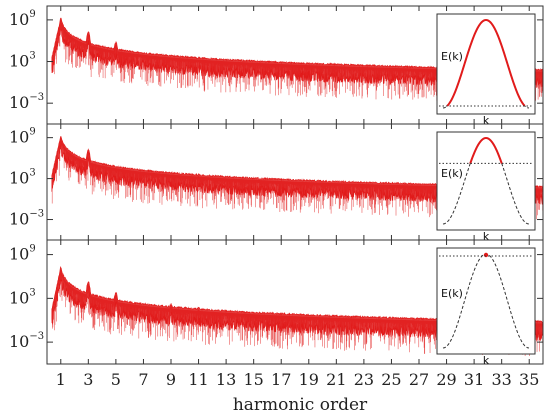  What do you see at coordinates (61, 379) in the screenshot?
I see `x-tick-label: 1` at bounding box center [61, 379].